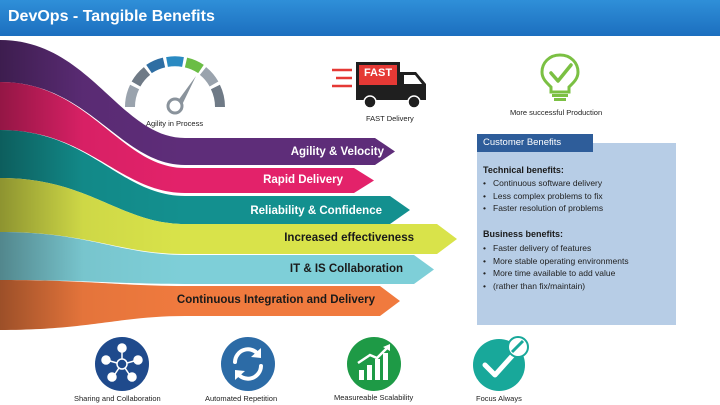 The image size is (720, 405). What do you see at coordinates (349, 238) in the screenshot?
I see `band-label-effectiveness: Increased effectiveness` at bounding box center [349, 238].